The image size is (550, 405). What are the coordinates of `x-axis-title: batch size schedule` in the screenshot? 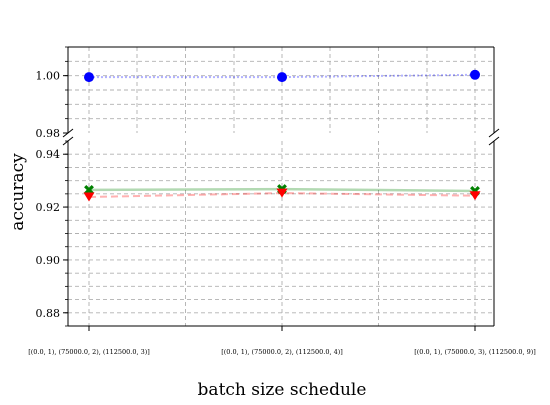 It's located at (282, 390).